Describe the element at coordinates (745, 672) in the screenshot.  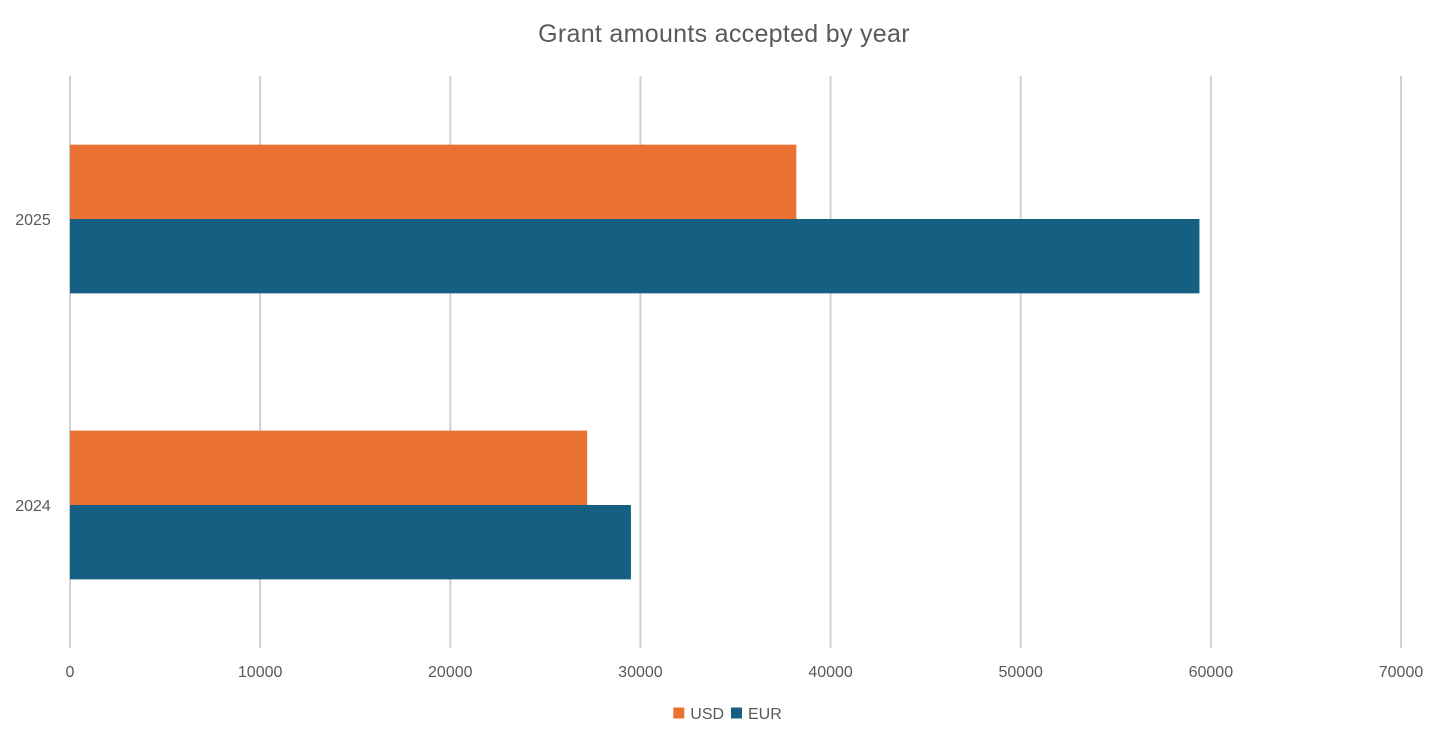
I see `x-axis-ticks: 0 10000 20000 30000 40000 50000 60000 70000` at that location.